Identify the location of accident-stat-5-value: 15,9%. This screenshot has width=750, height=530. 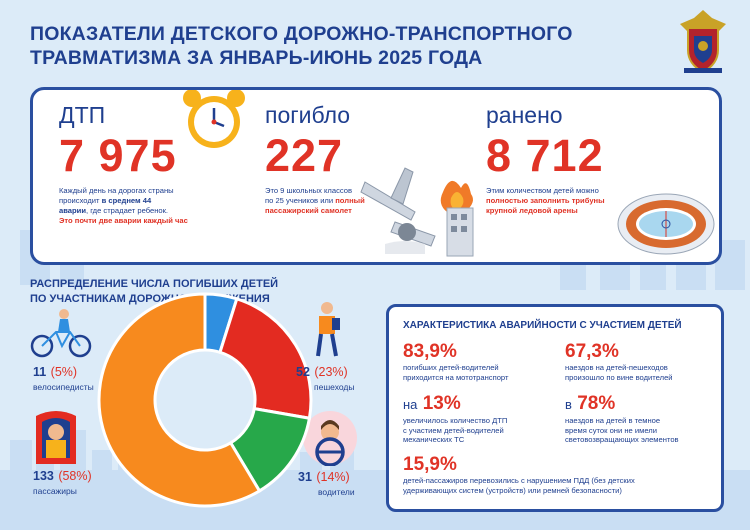
(430, 464).